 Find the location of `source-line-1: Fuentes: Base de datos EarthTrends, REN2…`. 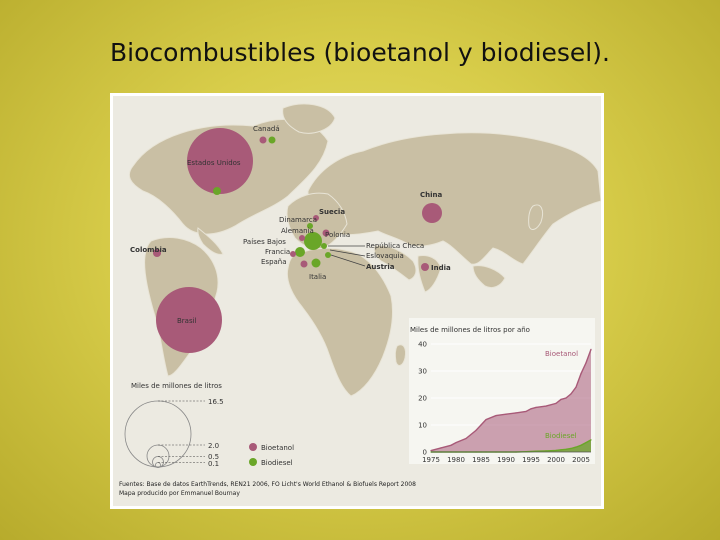

source-line-1: Fuentes: Base de datos EarthTrends, REN2… is located at coordinates (267, 484).